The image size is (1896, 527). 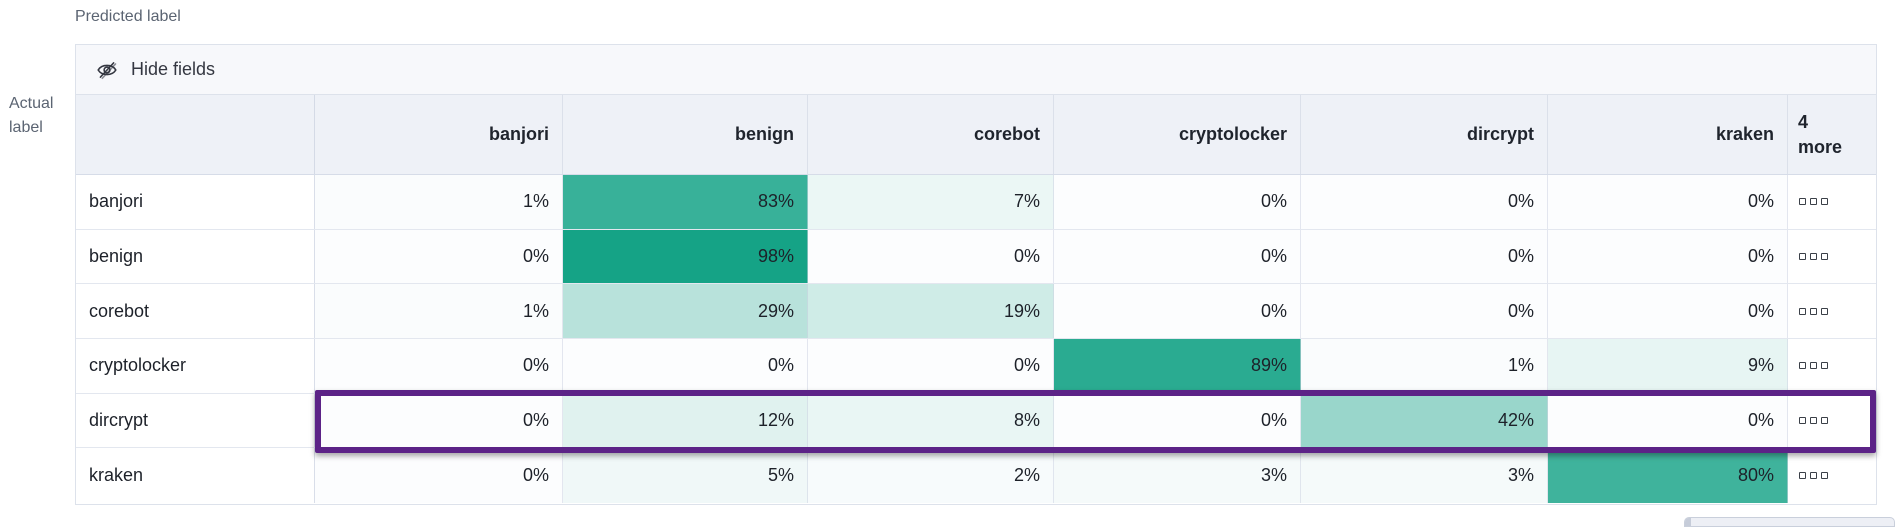 I want to click on row-label-corebot: corebot, so click(x=195, y=311).